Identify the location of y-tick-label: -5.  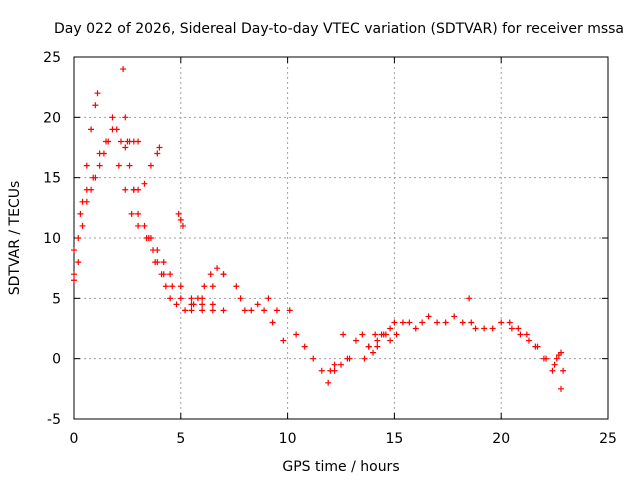
(54, 420).